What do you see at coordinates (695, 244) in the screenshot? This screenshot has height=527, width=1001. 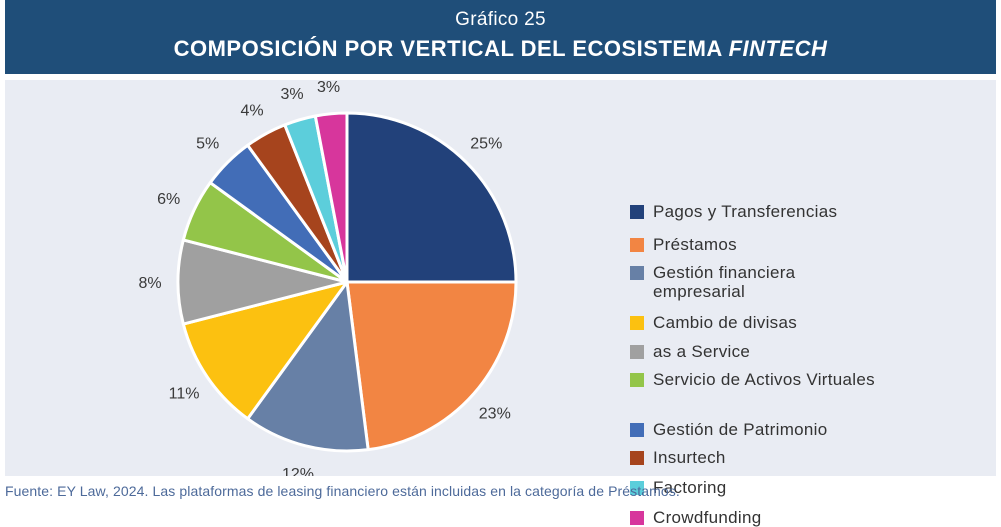 I see `legend-label: Préstamos` at bounding box center [695, 244].